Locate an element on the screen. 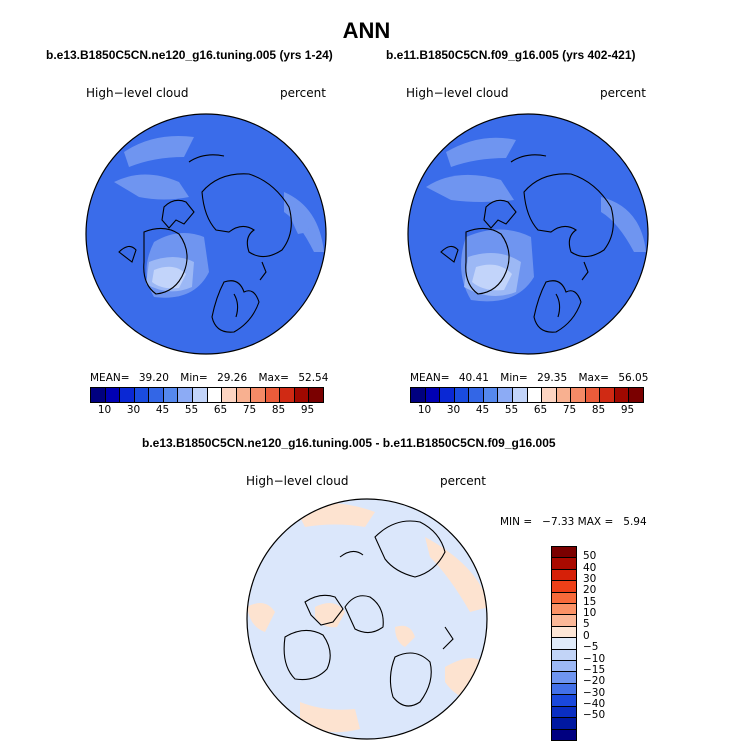 This screenshot has width=733, height=748. right-max-label: Max= is located at coordinates (593, 378).